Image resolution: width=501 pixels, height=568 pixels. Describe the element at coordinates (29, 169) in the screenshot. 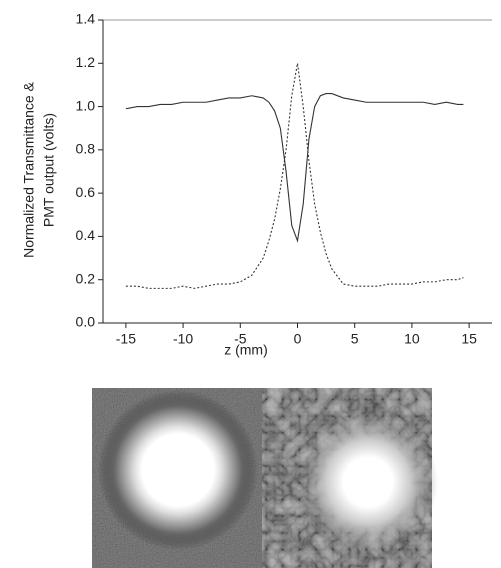

I see `y-axis-label: Normalized Transmittance &` at that location.